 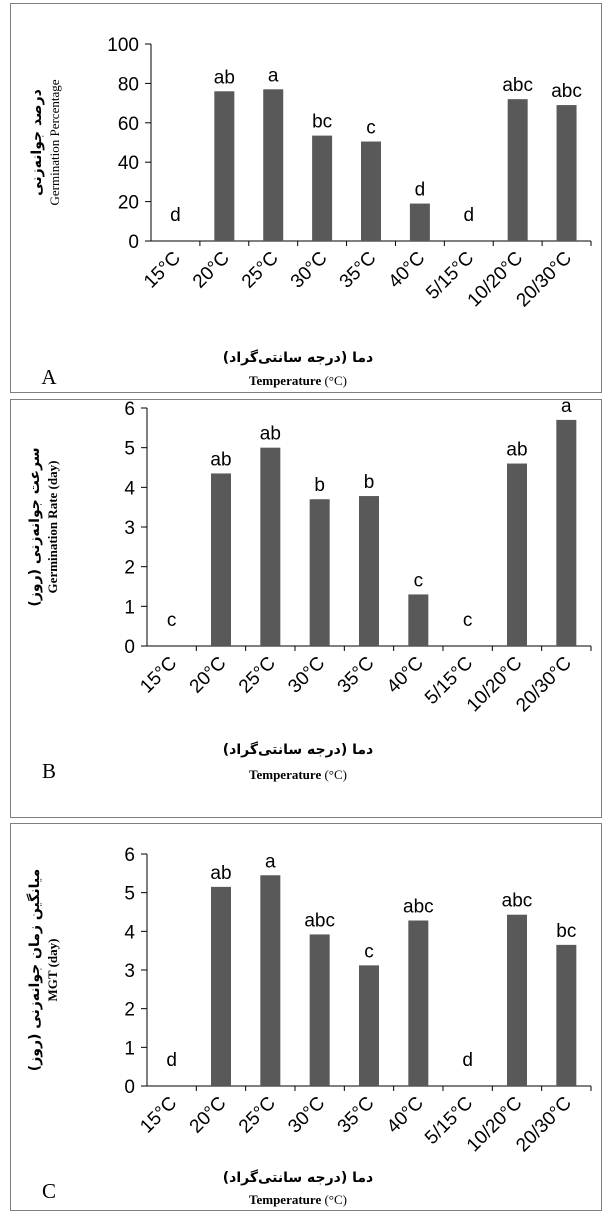 I want to click on y-tick-label: 20, so click(x=128, y=203).